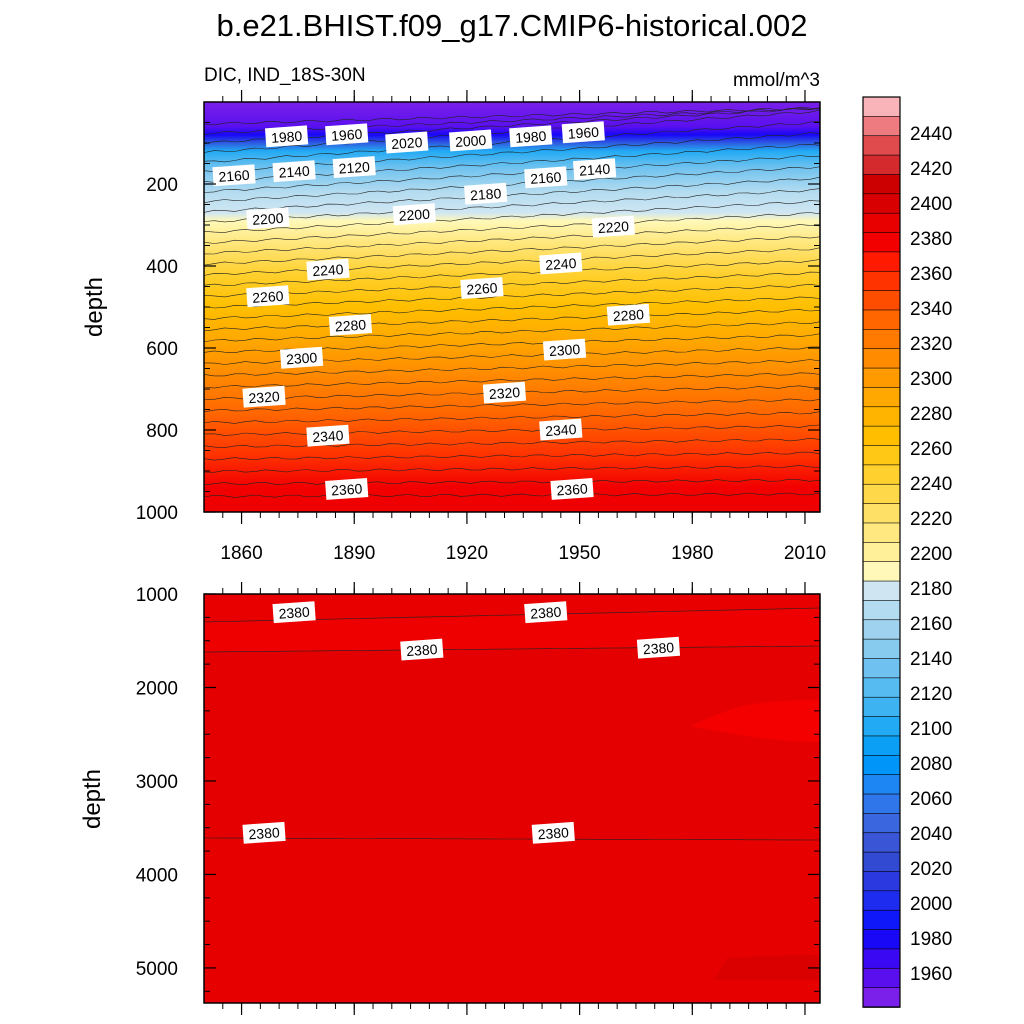 Image resolution: width=1024 pixels, height=1024 pixels. What do you see at coordinates (613, 227) in the screenshot?
I see `svg-text: 2220` at bounding box center [613, 227].